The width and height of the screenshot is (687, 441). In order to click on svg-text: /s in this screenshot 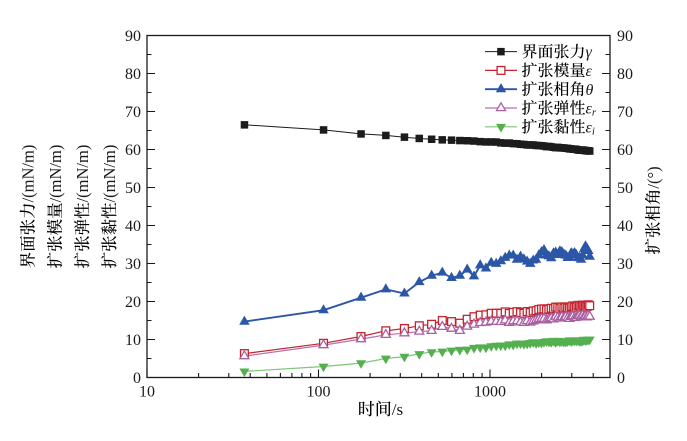, I will do `click(397, 409)`.